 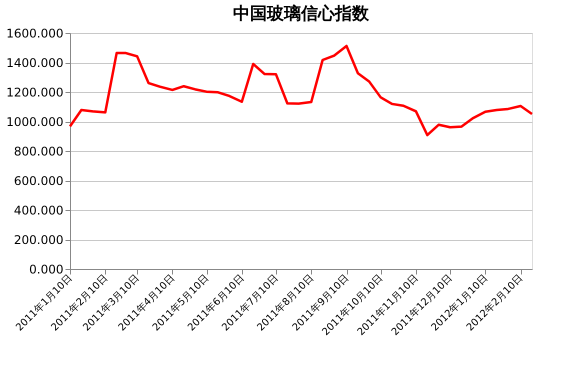 I want to click on y-tick-label: 1400.000, so click(x=35, y=63).